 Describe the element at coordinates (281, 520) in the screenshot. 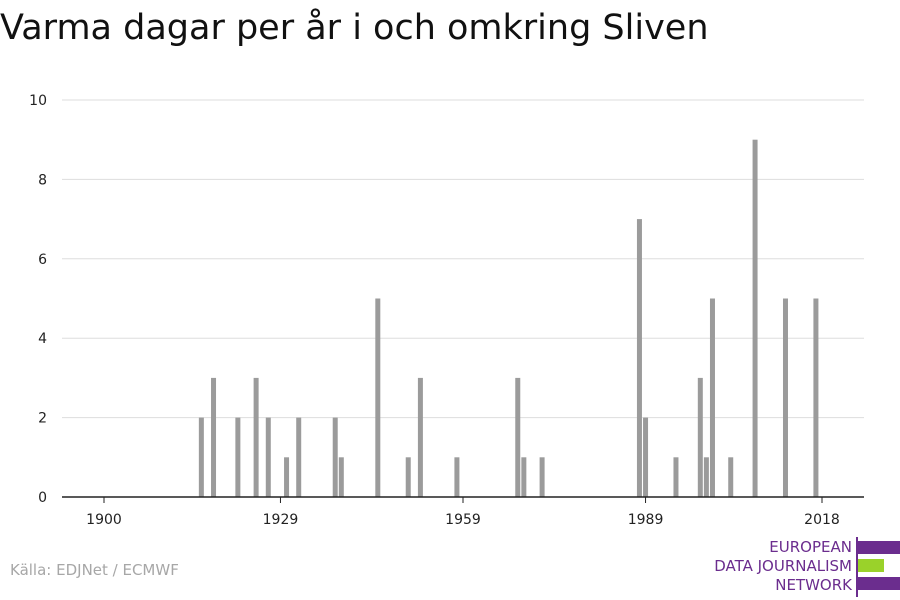

I see `x-tick-label: 1929` at that location.